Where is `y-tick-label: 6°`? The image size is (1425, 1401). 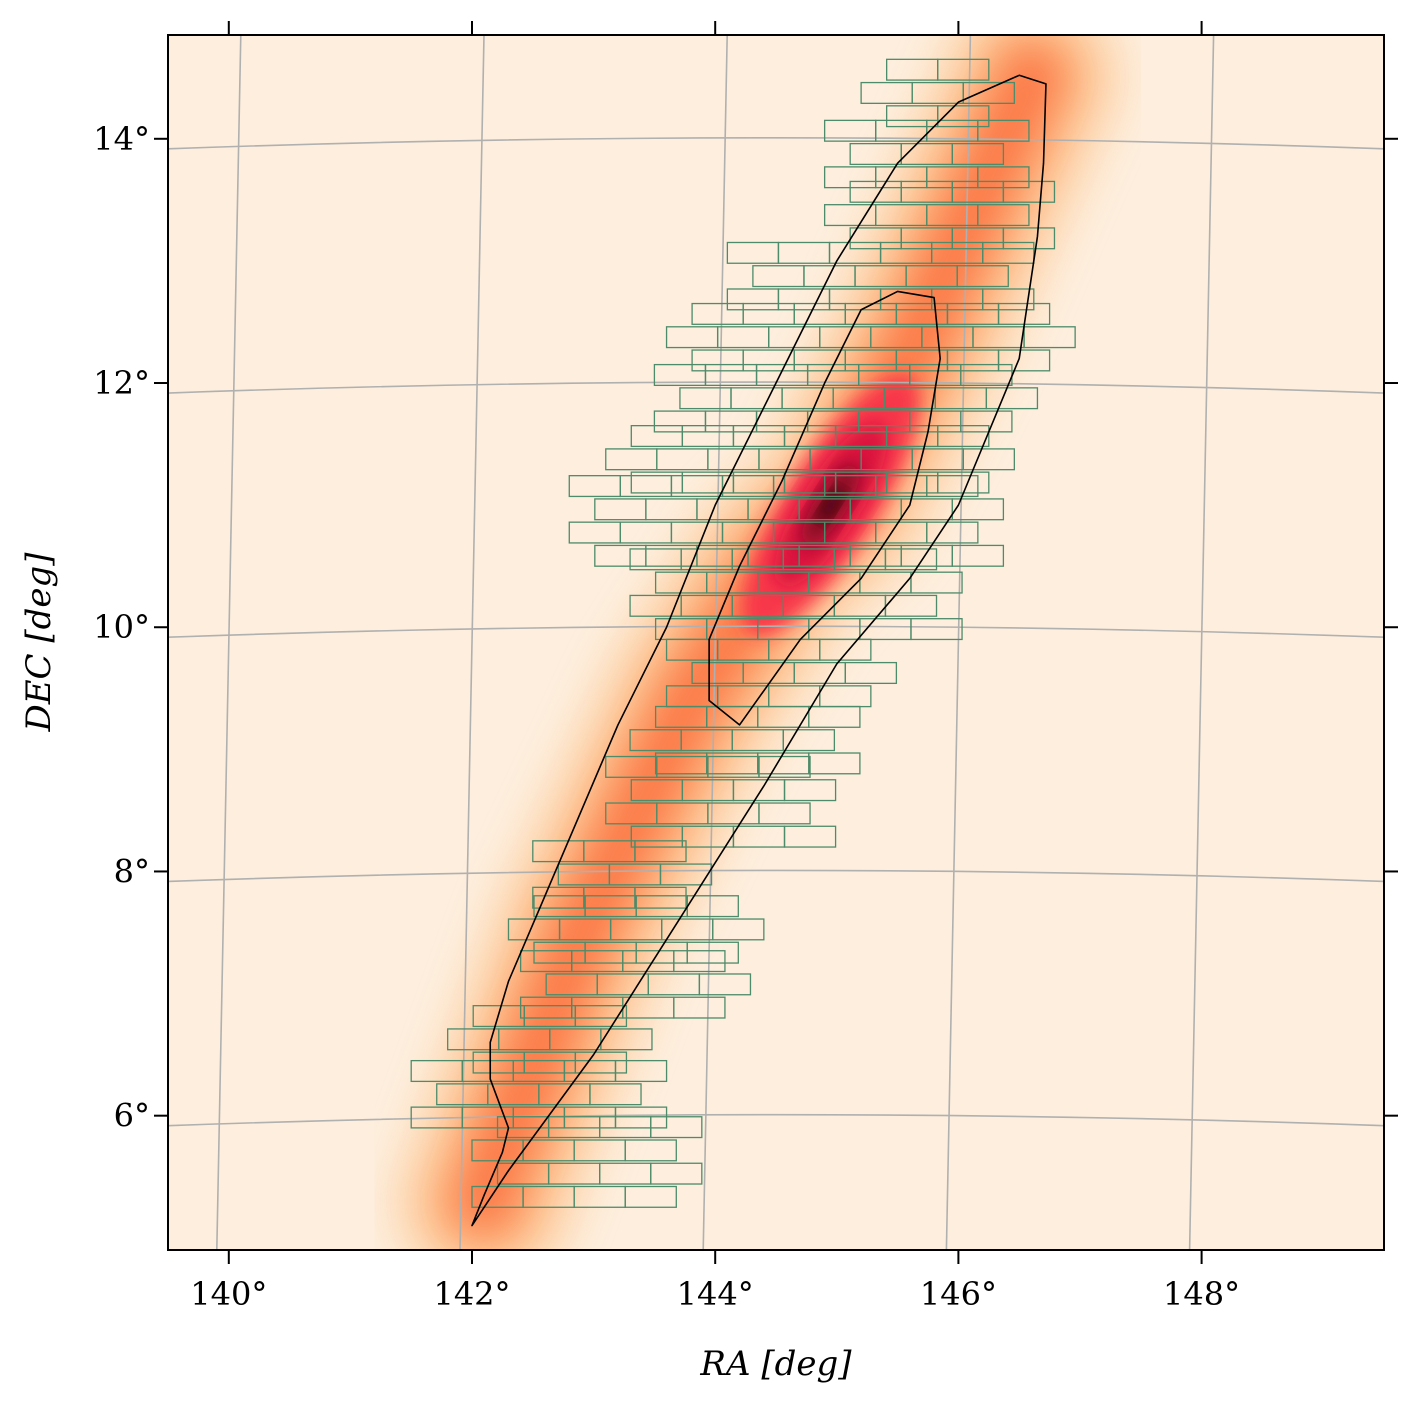
y-tick-label: 6° is located at coordinates (132, 1116).